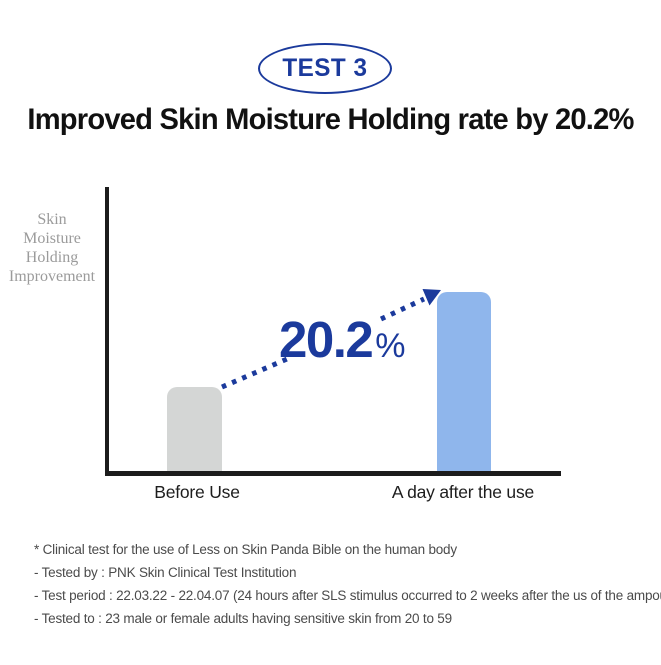 This screenshot has height=665, width=661. Describe the element at coordinates (333, 473) in the screenshot. I see `x-axis-line` at that location.